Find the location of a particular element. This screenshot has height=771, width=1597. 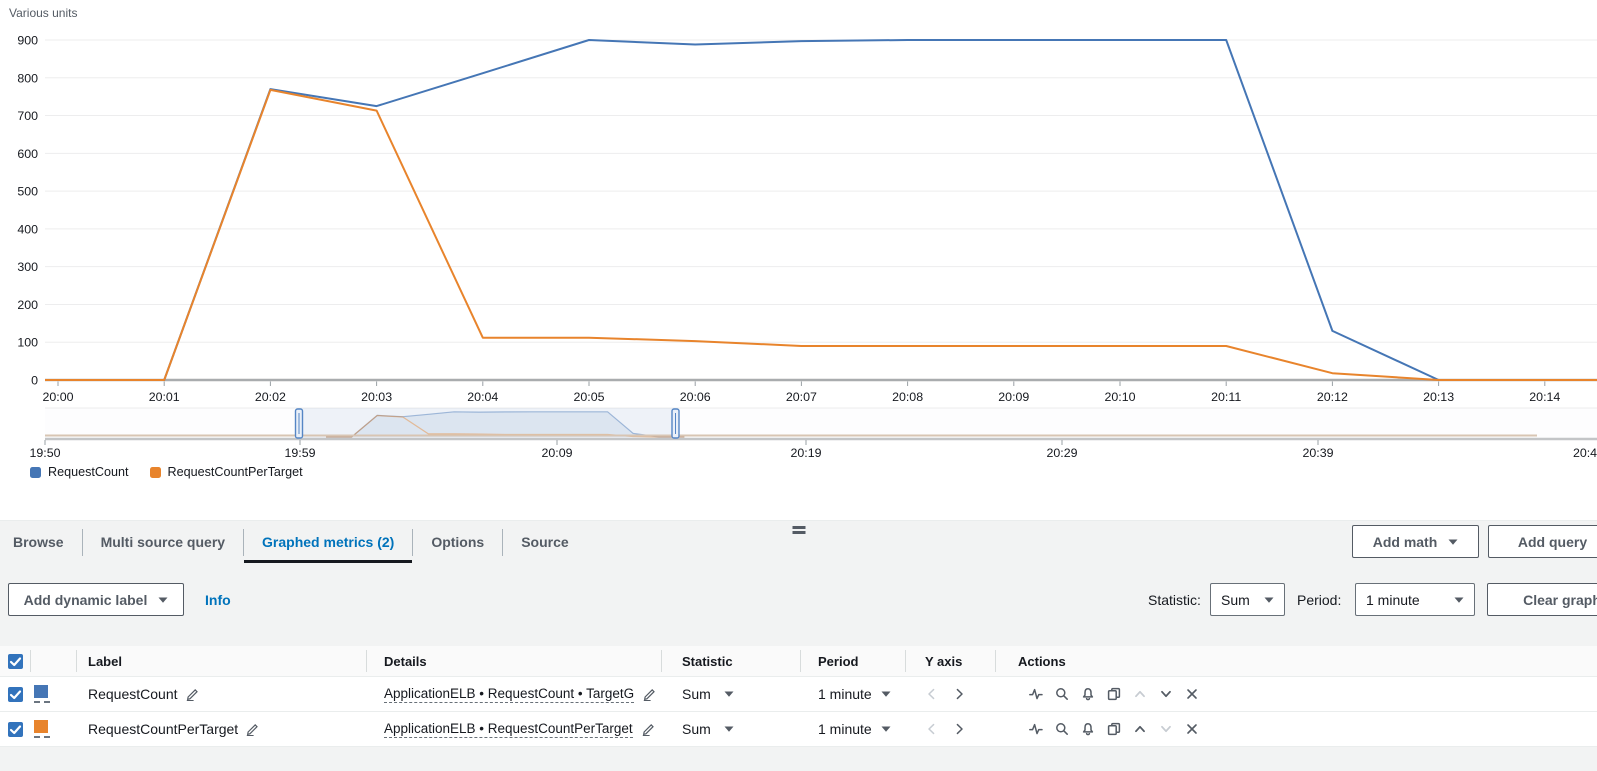

add-dynamic-label-label: Add dynamic label is located at coordinates (85, 599).